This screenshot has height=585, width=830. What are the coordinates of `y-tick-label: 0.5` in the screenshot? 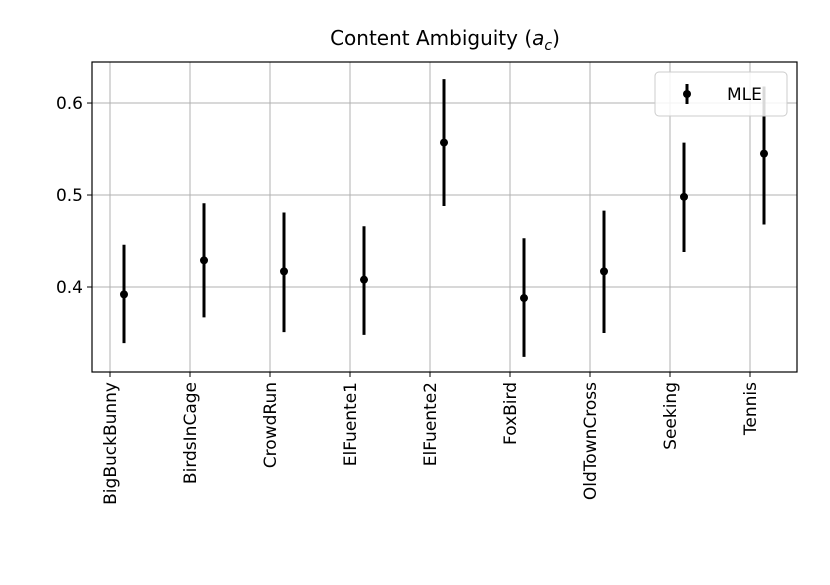 It's located at (69, 196).